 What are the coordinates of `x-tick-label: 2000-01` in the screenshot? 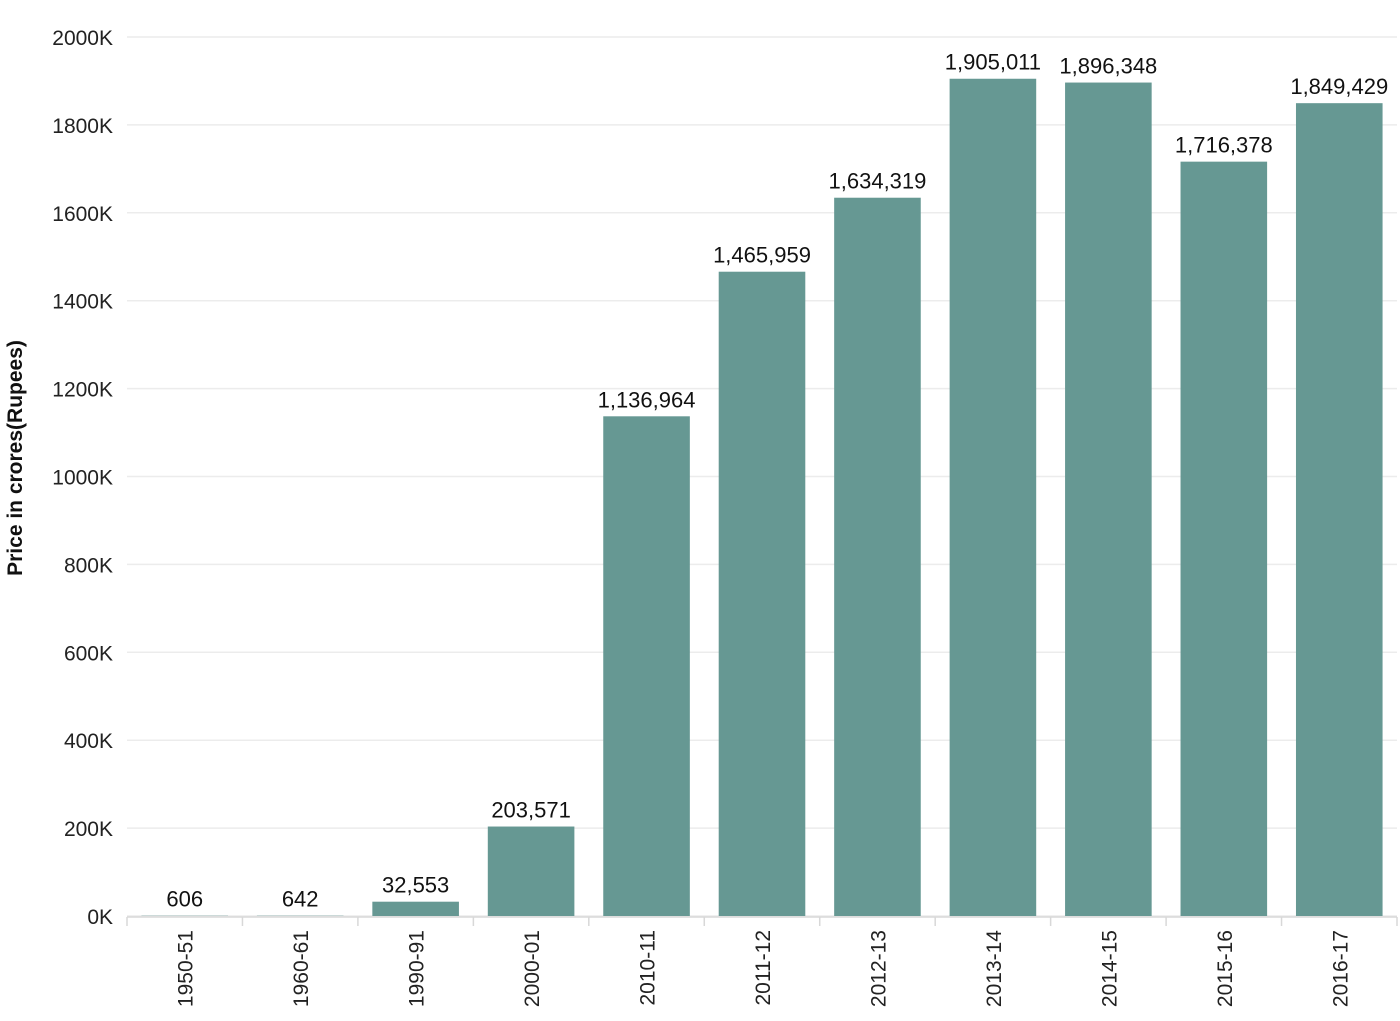 It's located at (532, 968).